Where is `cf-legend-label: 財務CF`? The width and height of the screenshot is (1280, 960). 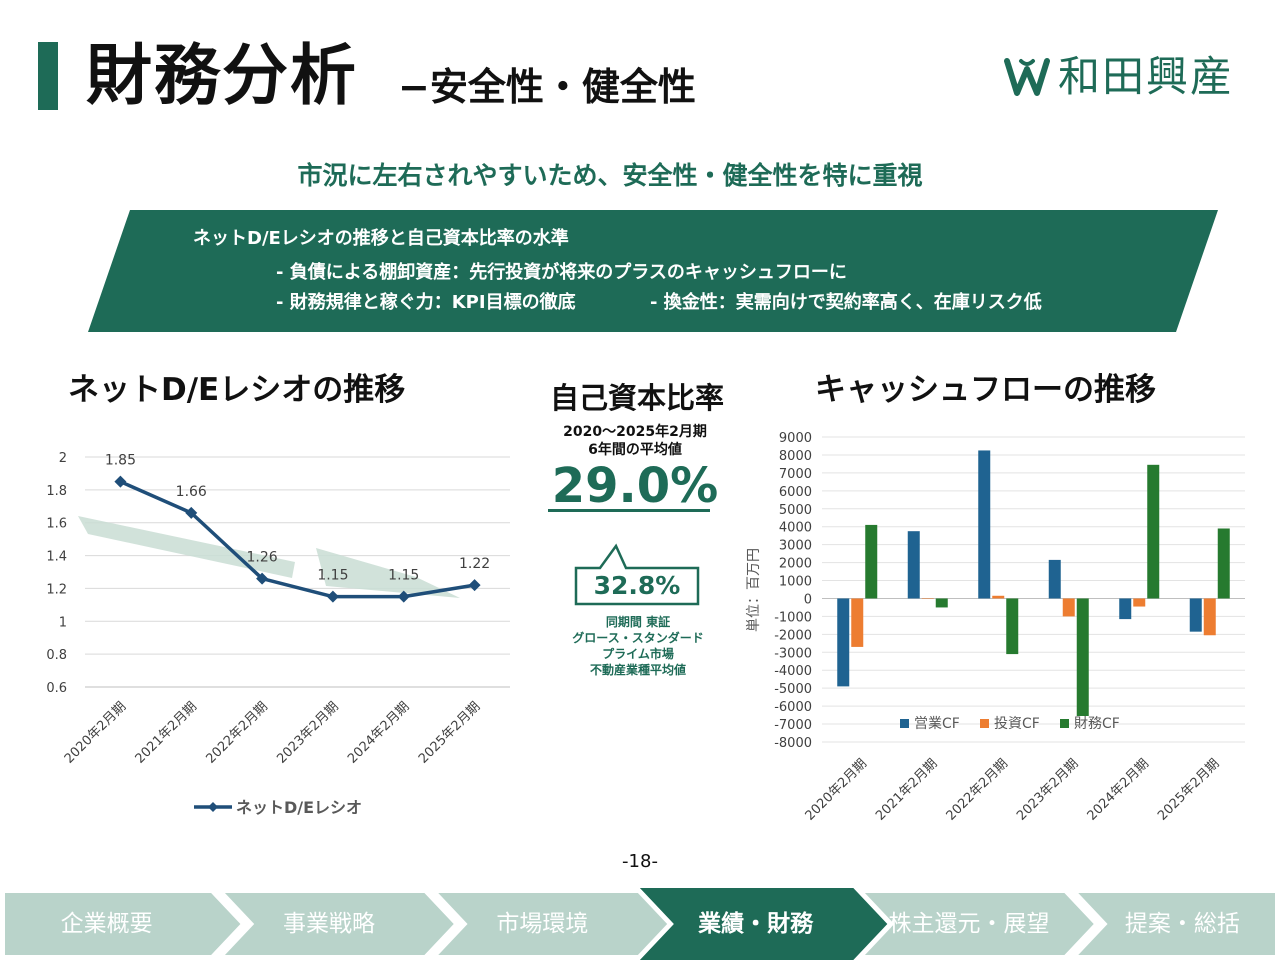 cf-legend-label: 財務CF is located at coordinates (1097, 724).